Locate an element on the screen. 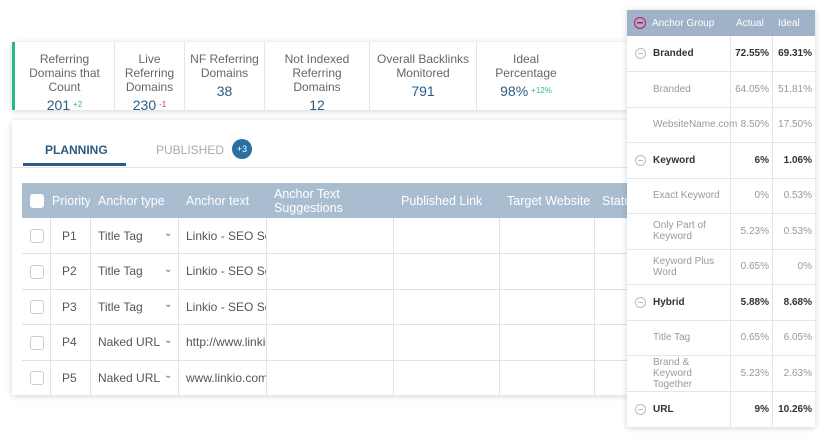 The height and width of the screenshot is (441, 827). percent: 64.05% is located at coordinates (752, 89).